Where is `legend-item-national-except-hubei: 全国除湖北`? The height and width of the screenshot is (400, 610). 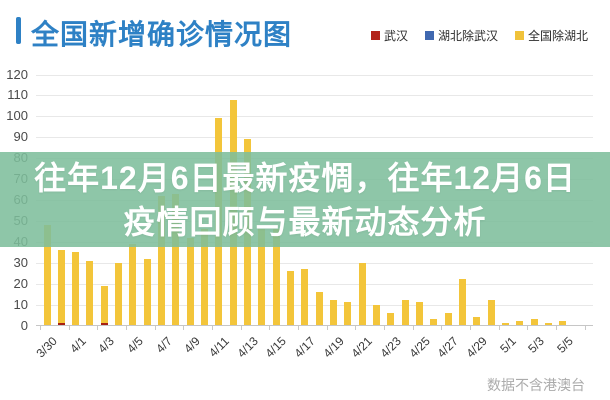 legend-item-national-except-hubei: 全国除湖北 is located at coordinates (551, 35).